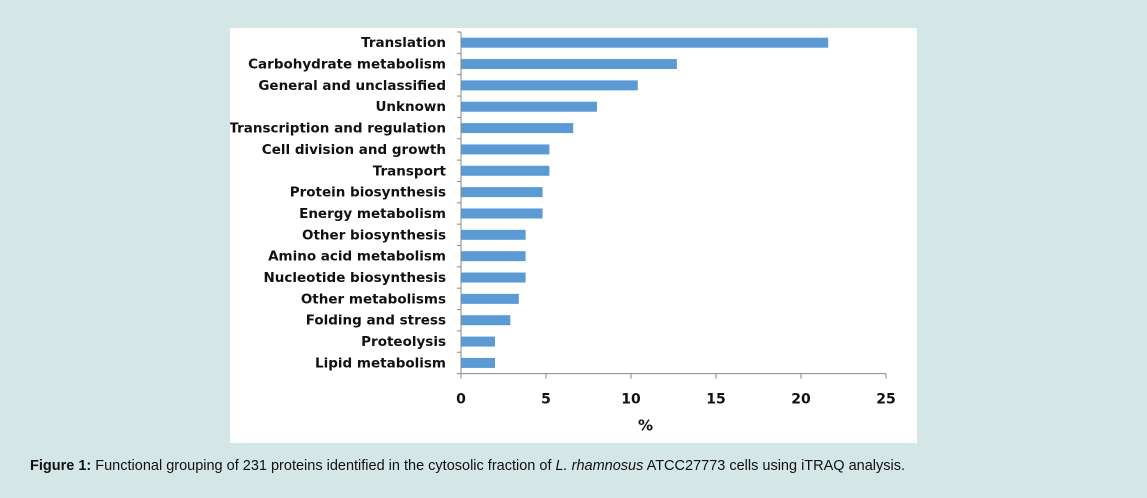 Image resolution: width=1147 pixels, height=498 pixels. I want to click on category-label: Other metabolisms, so click(373, 299).